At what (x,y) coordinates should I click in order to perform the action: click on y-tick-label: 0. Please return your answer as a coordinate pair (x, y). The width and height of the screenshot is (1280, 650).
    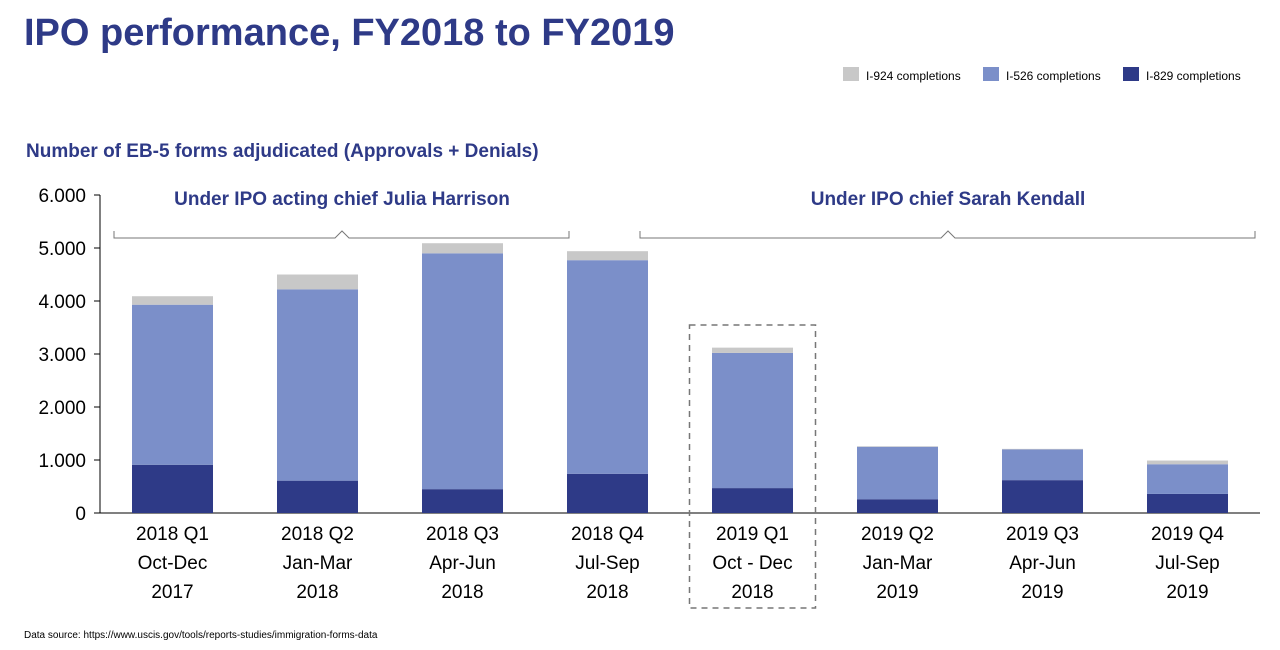
    Looking at the image, I should click on (80, 514).